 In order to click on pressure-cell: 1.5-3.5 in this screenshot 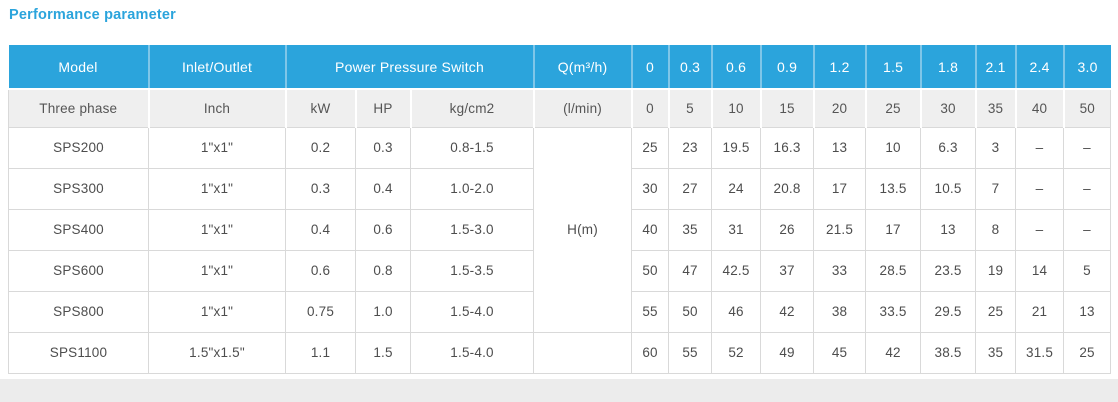, I will do `click(472, 270)`.